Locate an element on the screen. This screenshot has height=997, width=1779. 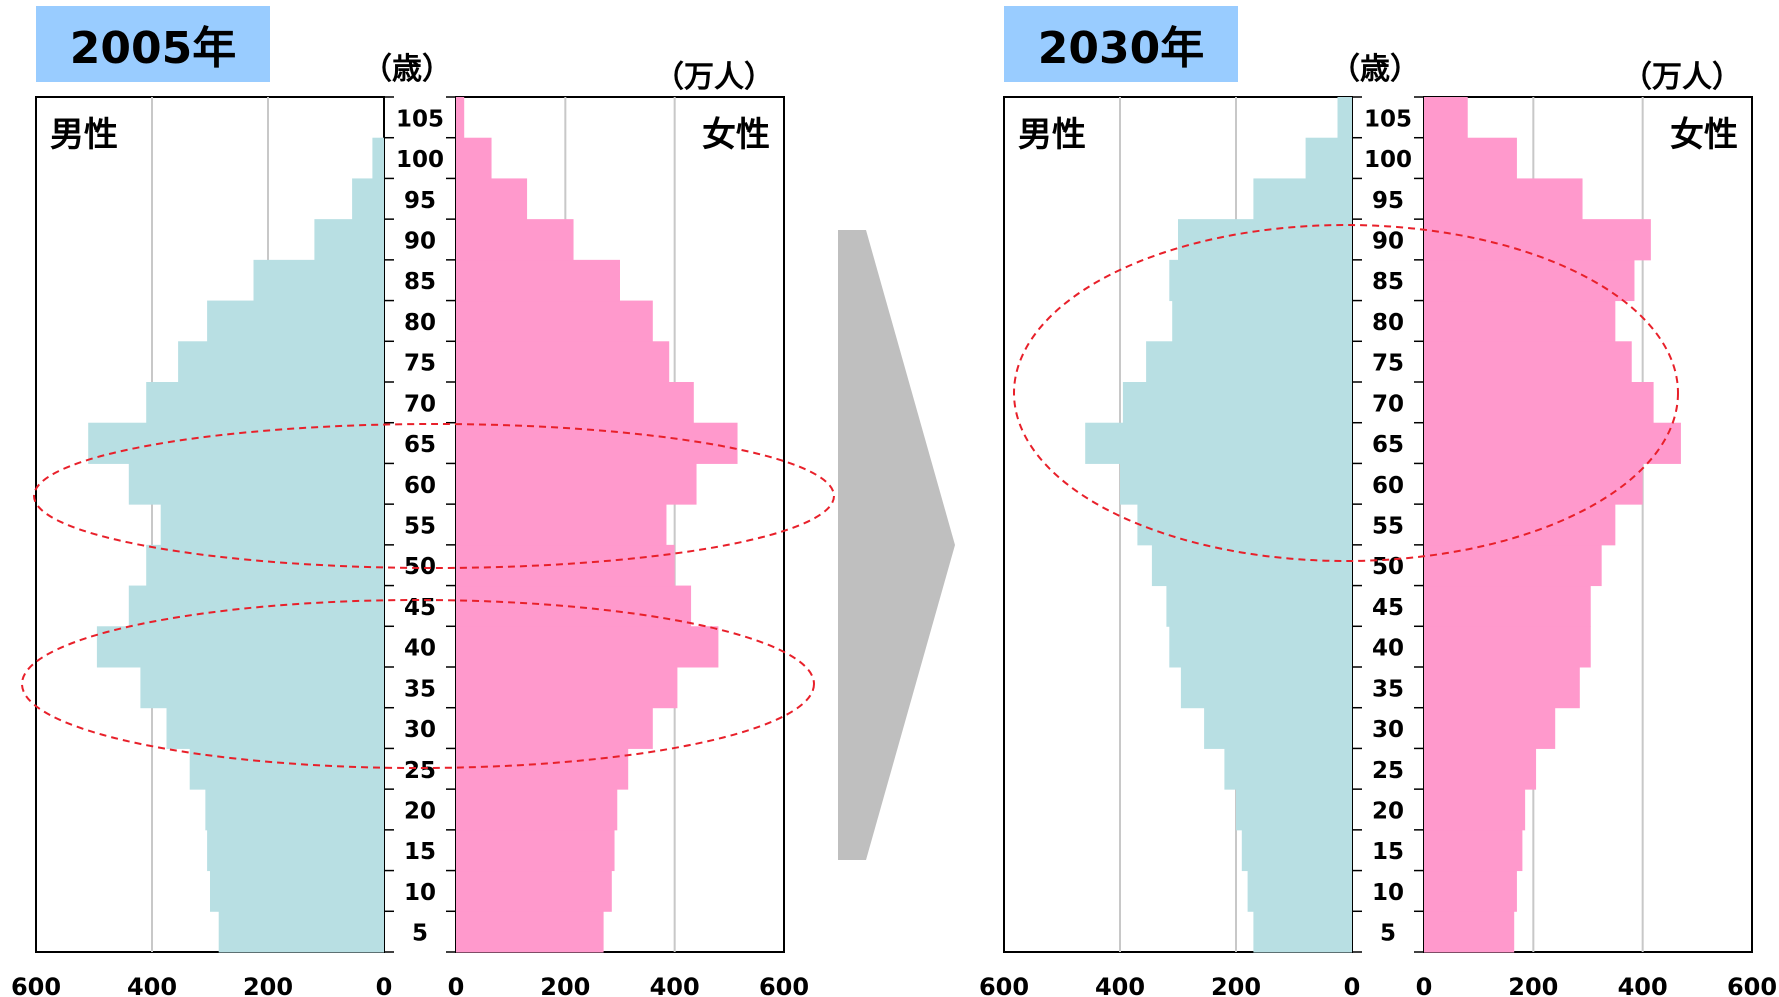
age-tick-label: 35 is located at coordinates (420, 689).